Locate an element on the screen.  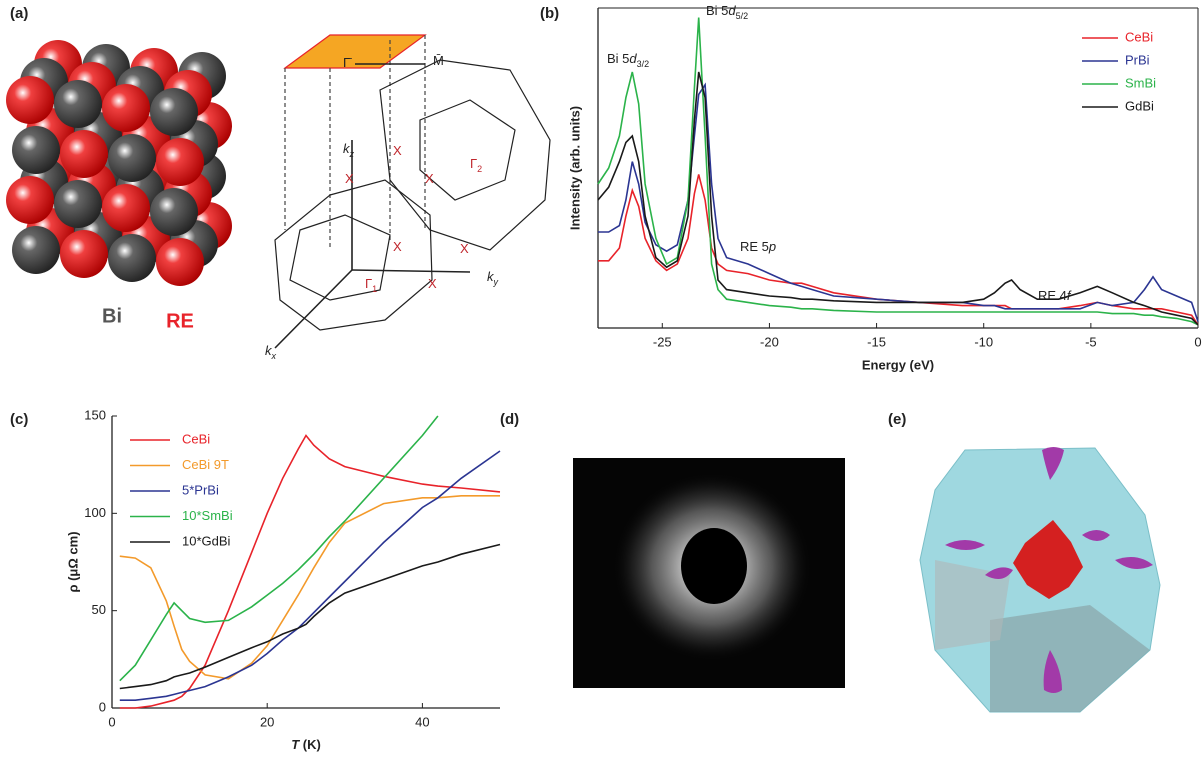
atom-label: Bi is located at coordinates (112, 316).